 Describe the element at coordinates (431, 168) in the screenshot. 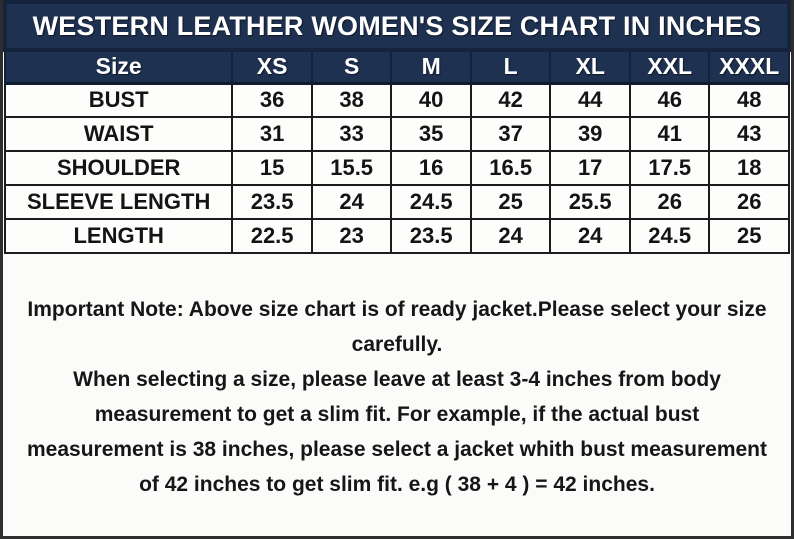

I see `size-value-cell: 16` at that location.